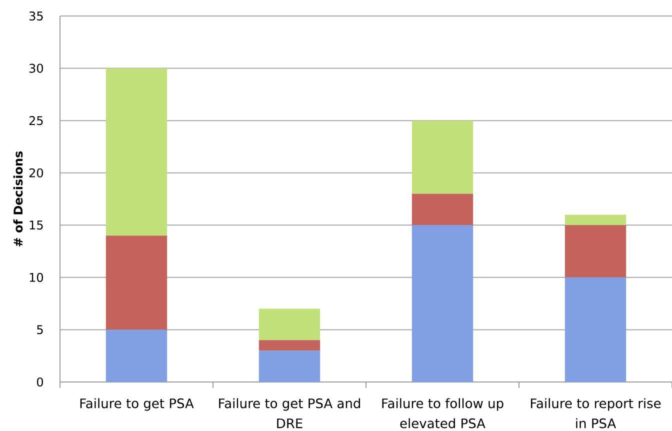  Describe the element at coordinates (595, 413) in the screenshot. I see `x-tick-label: Failure to report rise in PSA` at that location.